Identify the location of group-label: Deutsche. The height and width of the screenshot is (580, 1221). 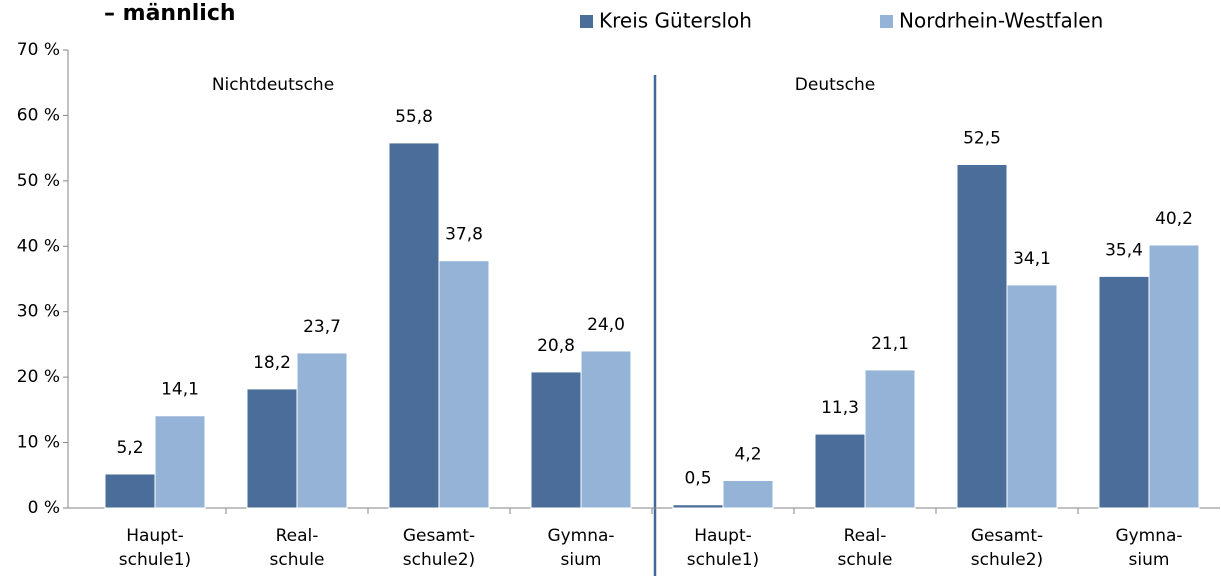
(835, 85).